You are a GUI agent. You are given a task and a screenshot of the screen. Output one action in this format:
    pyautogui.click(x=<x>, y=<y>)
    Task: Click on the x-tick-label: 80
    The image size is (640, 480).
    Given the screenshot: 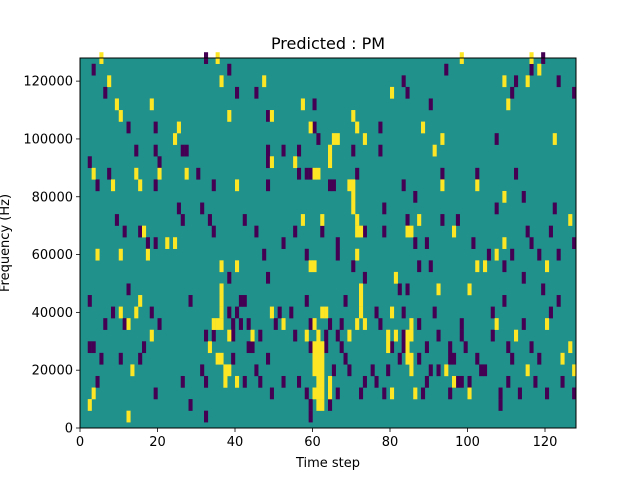 What is the action you would take?
    pyautogui.click(x=390, y=442)
    